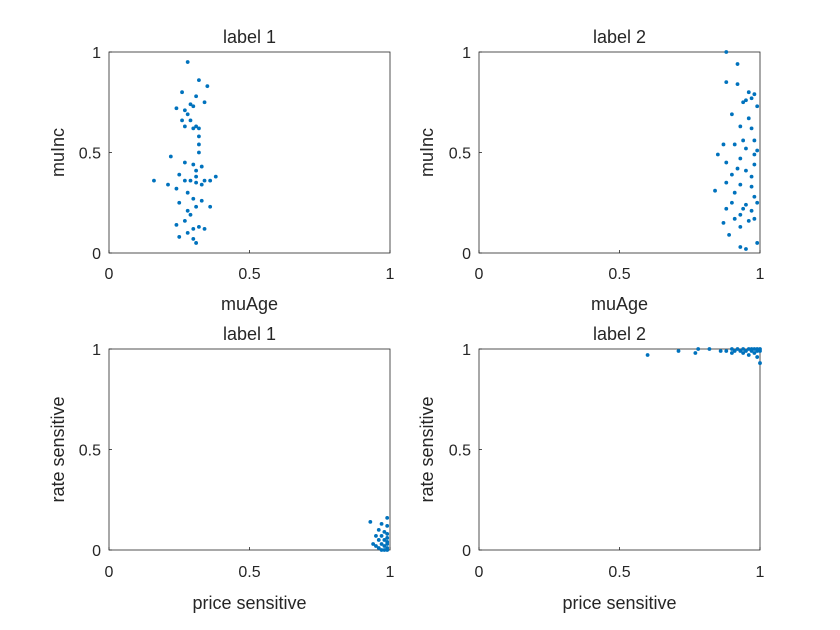  I want to click on subplot-3-y-tick-label-0: 0, so click(96, 551).